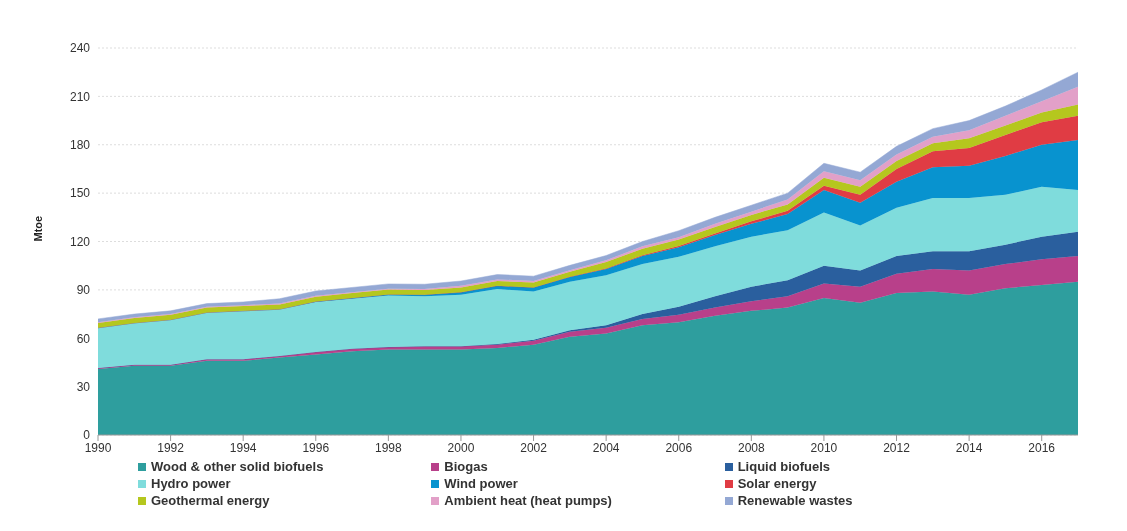  Describe the element at coordinates (466, 466) in the screenshot. I see `legend-label: Biogas` at that location.